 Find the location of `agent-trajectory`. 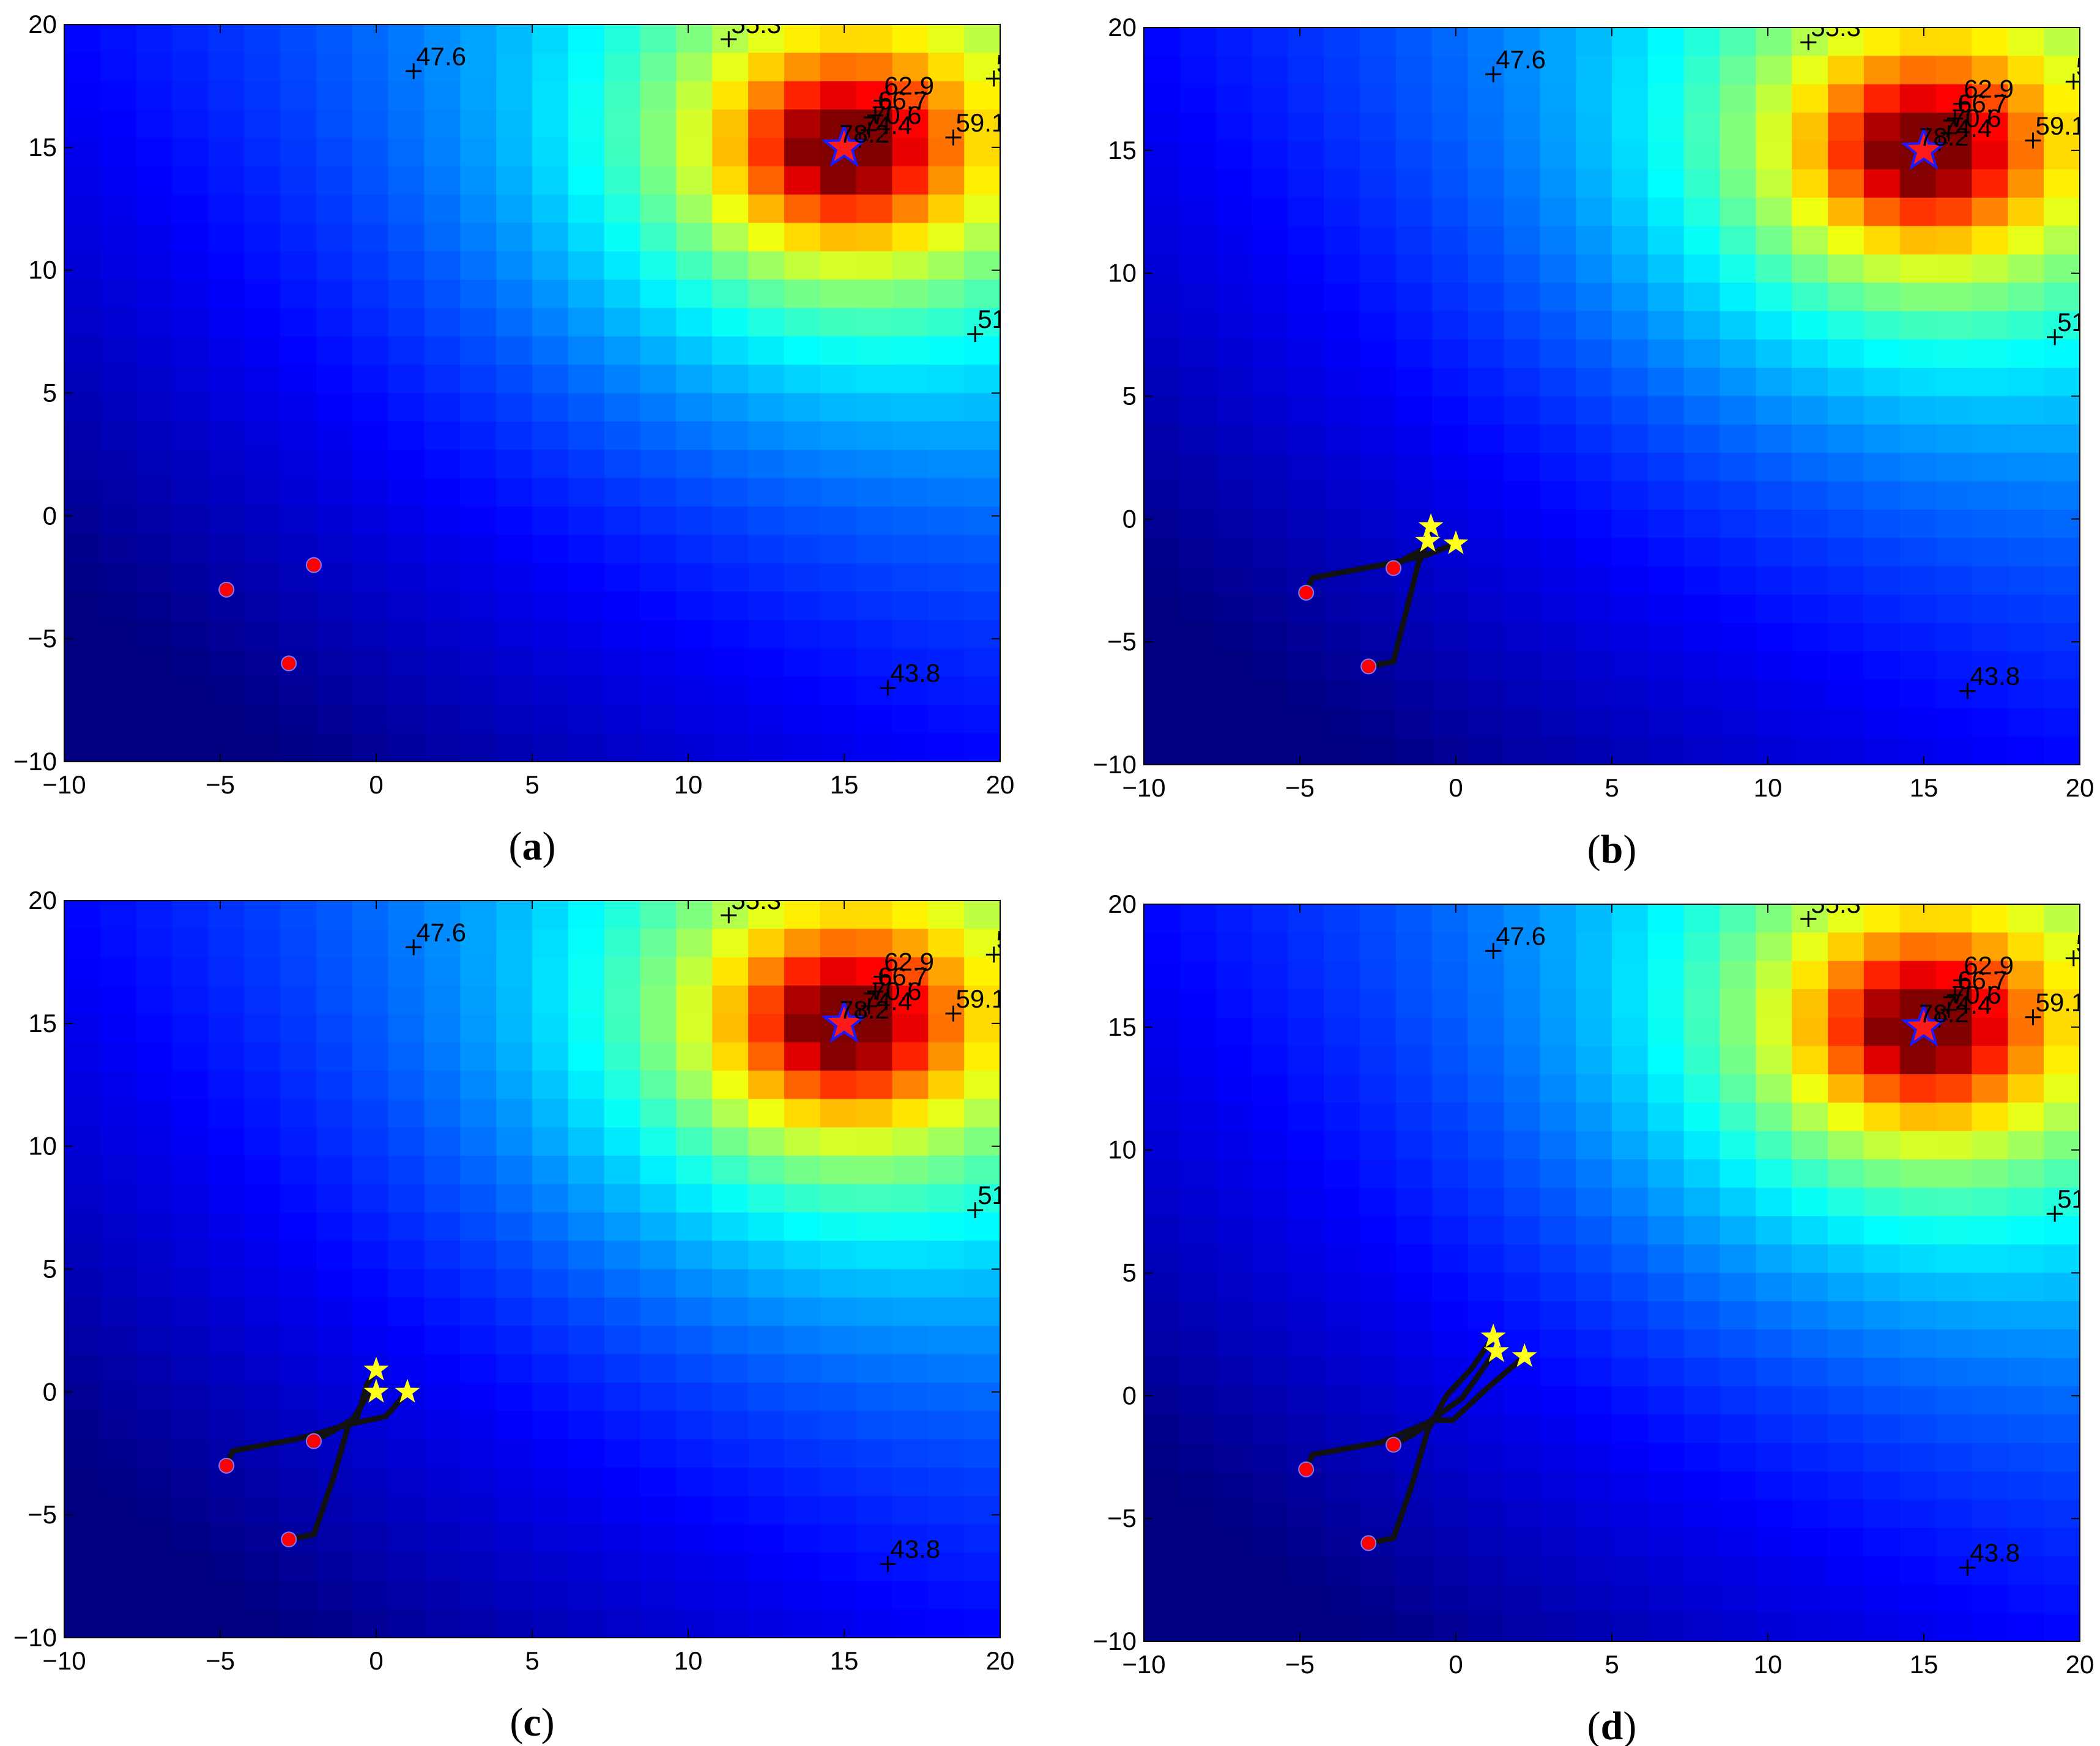

agent-trajectory is located at coordinates (1381, 568).